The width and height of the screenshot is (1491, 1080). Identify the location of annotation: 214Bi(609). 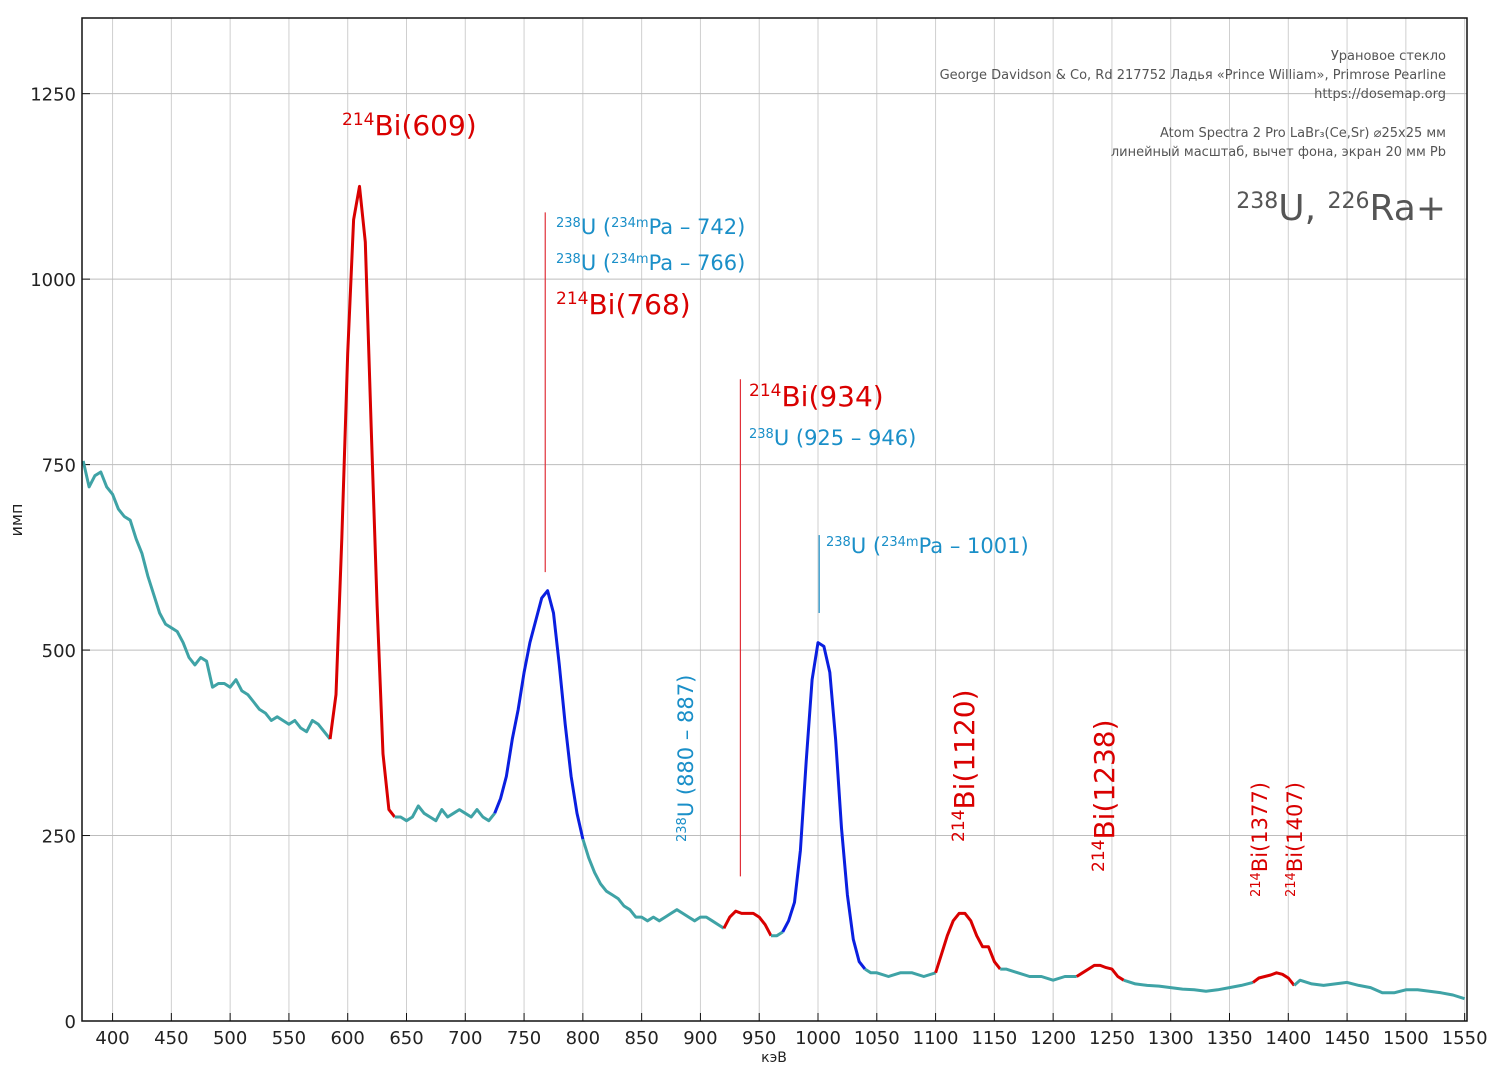
(409, 125).